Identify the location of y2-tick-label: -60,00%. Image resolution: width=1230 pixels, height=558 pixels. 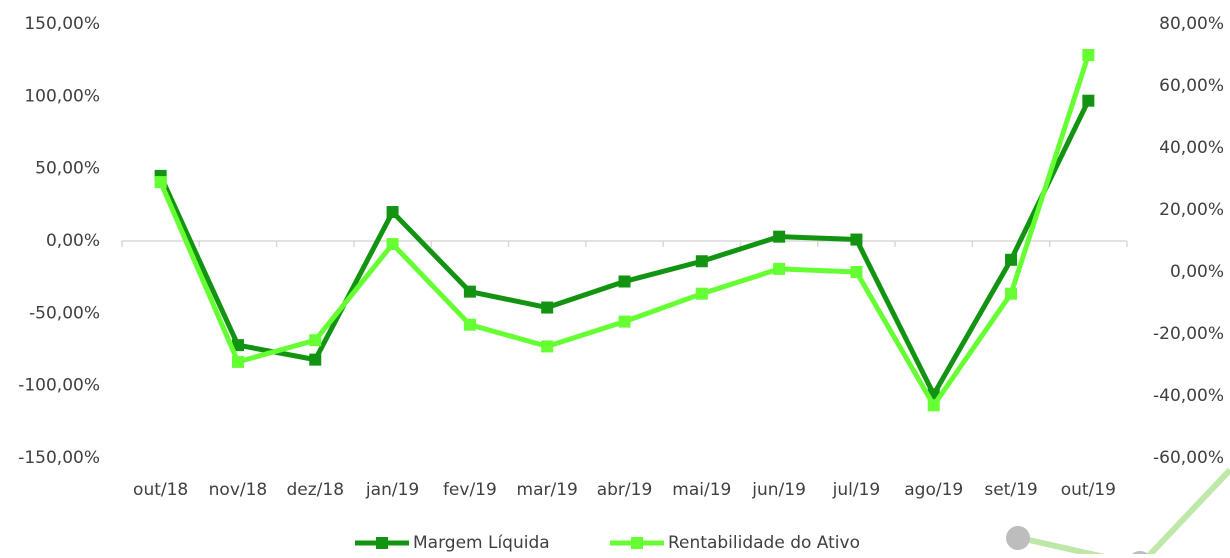
(1188, 458).